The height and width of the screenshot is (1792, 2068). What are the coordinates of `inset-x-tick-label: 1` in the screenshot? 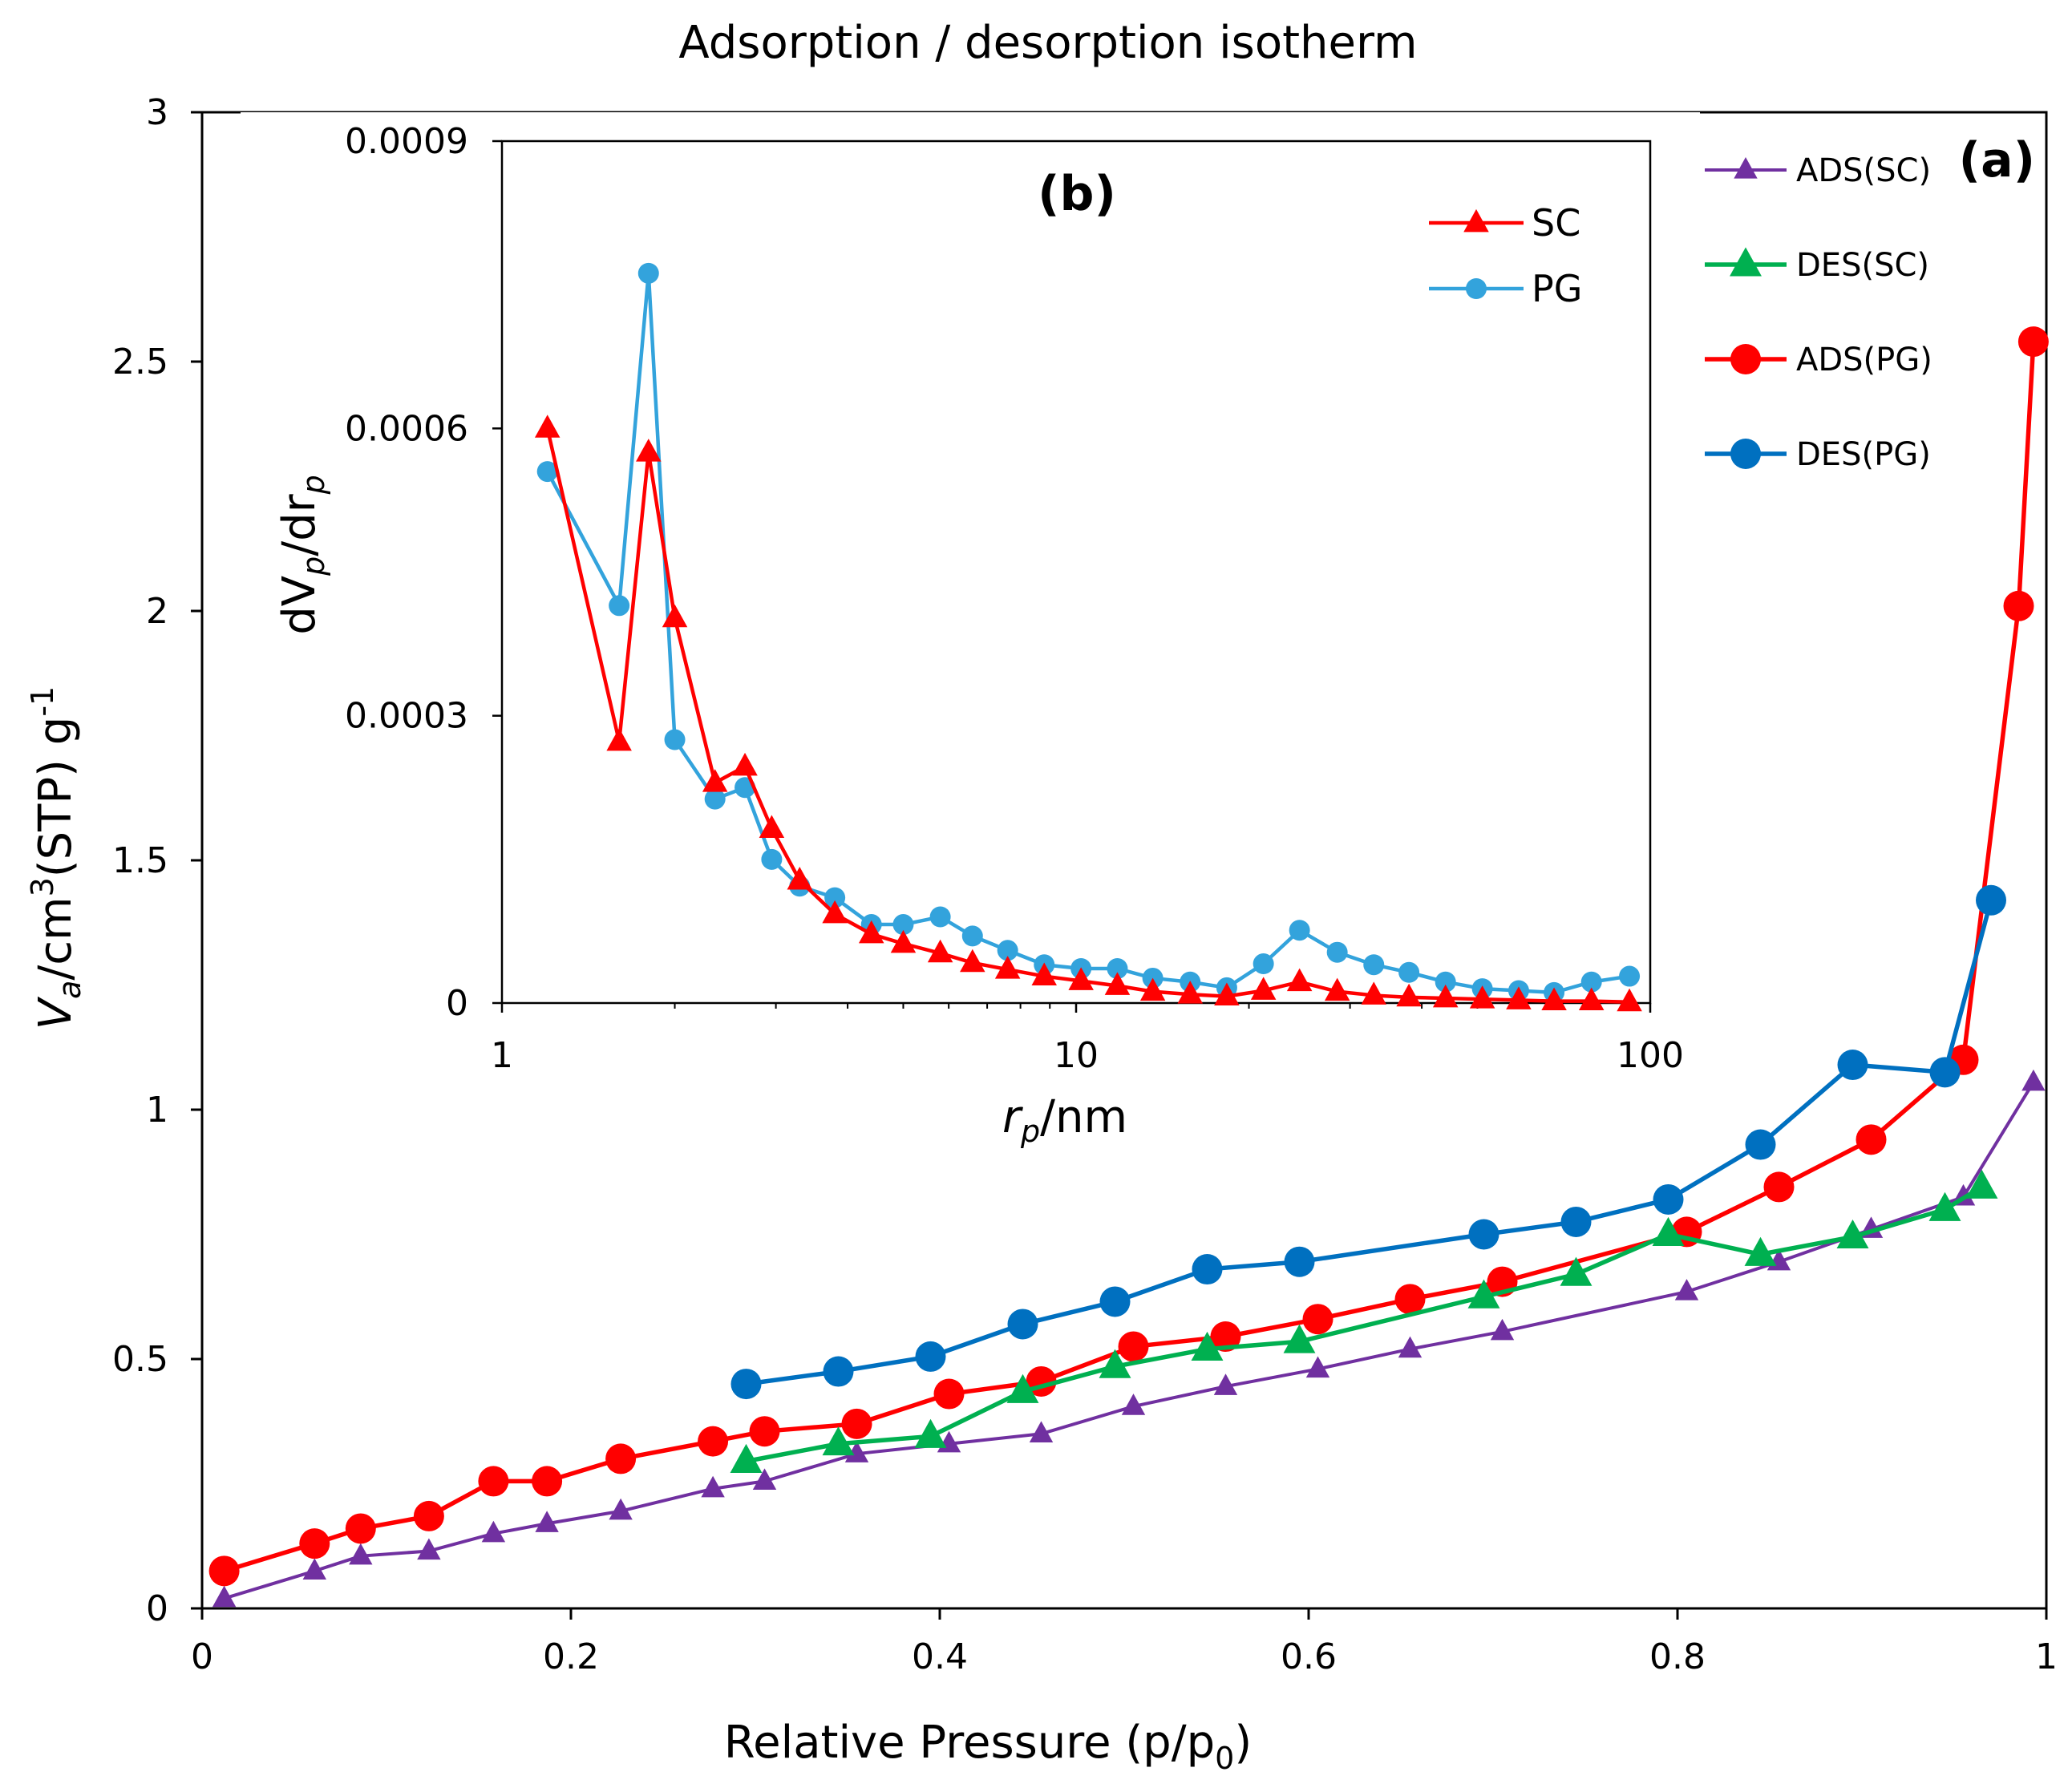 It's located at (502, 1055).